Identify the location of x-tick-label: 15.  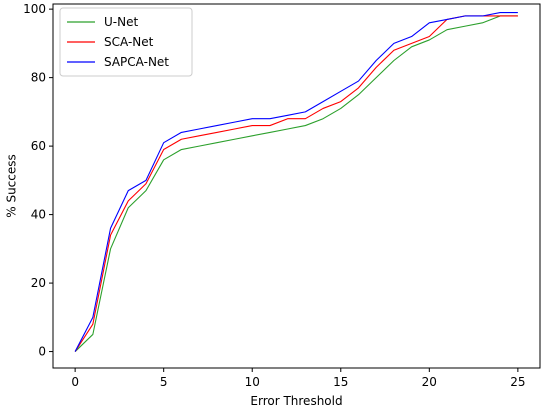
(340, 382).